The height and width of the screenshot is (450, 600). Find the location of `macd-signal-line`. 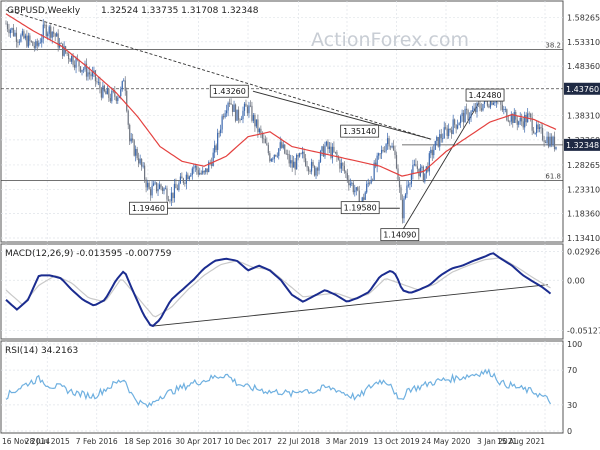

macd-signal-line is located at coordinates (278, 287).